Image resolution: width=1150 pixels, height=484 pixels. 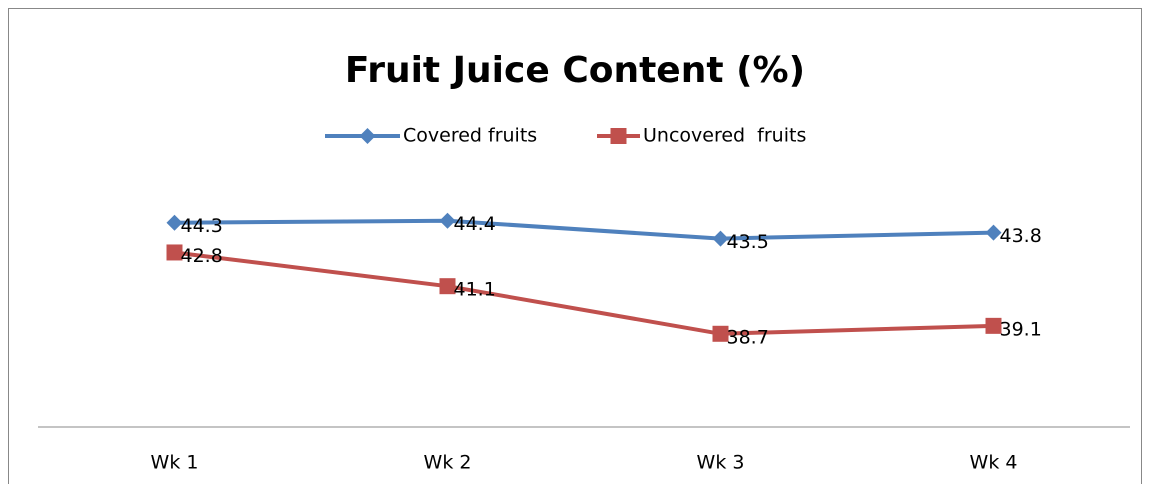 I want to click on x-tick-label: Wk 2, so click(x=448, y=463).